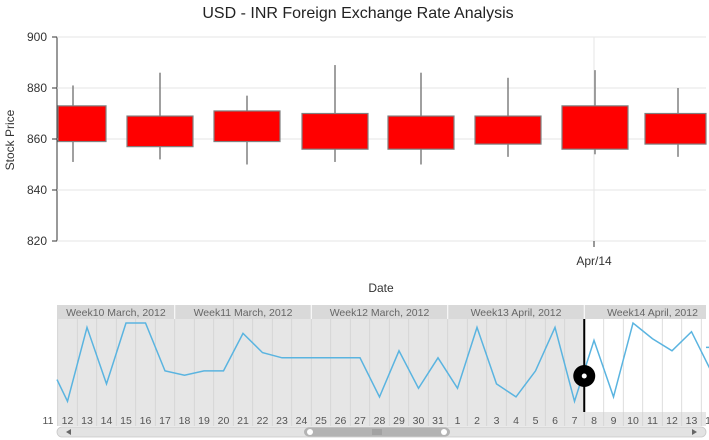 Image resolution: width=709 pixels, height=440 pixels. Describe the element at coordinates (204, 421) in the screenshot. I see `day-label: 19` at that location.